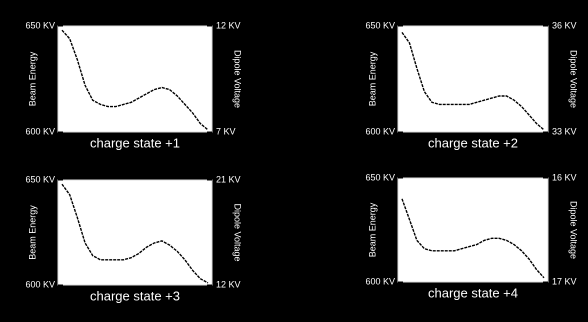 This screenshot has height=322, width=588. What do you see at coordinates (228, 179) in the screenshot?
I see `y2-tick-label: 21 KV` at bounding box center [228, 179].